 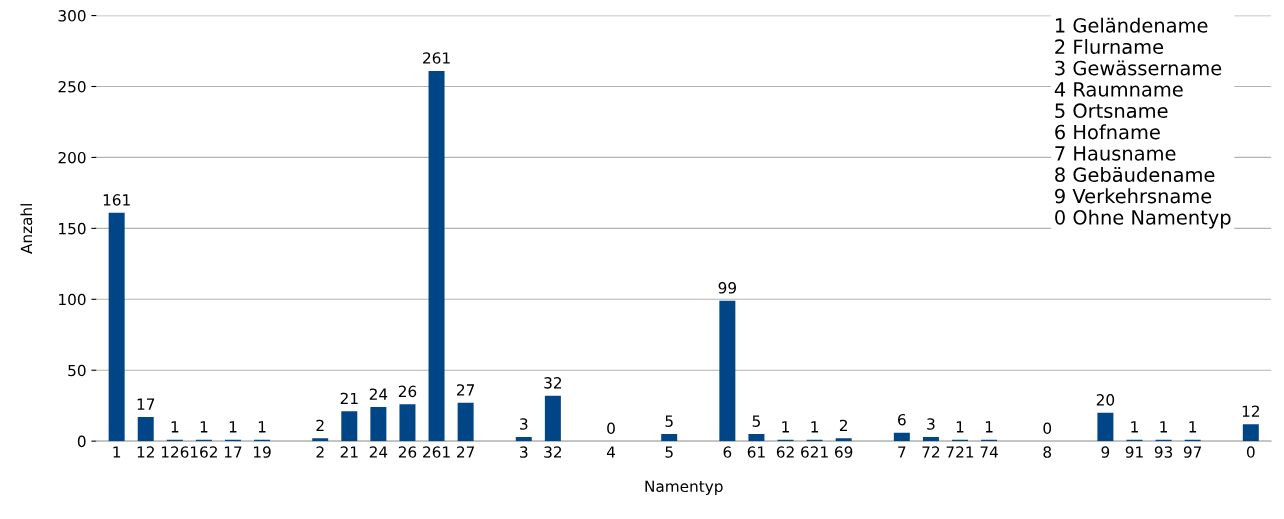 What do you see at coordinates (1111, 111) in the screenshot?
I see `annotation: 5 Ortsname` at bounding box center [1111, 111].